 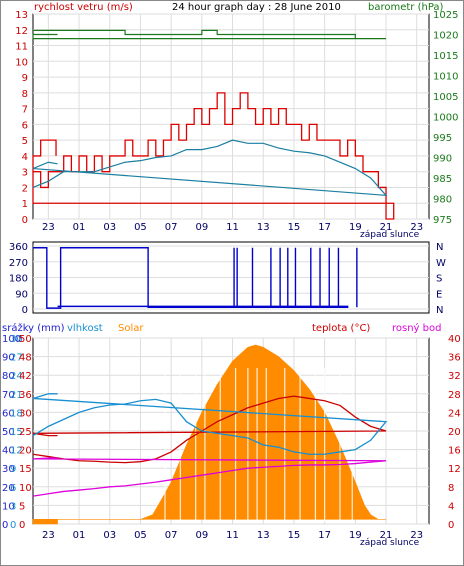 What do you see at coordinates (191, 278) in the screenshot?
I see `wind-direction-line` at bounding box center [191, 278].